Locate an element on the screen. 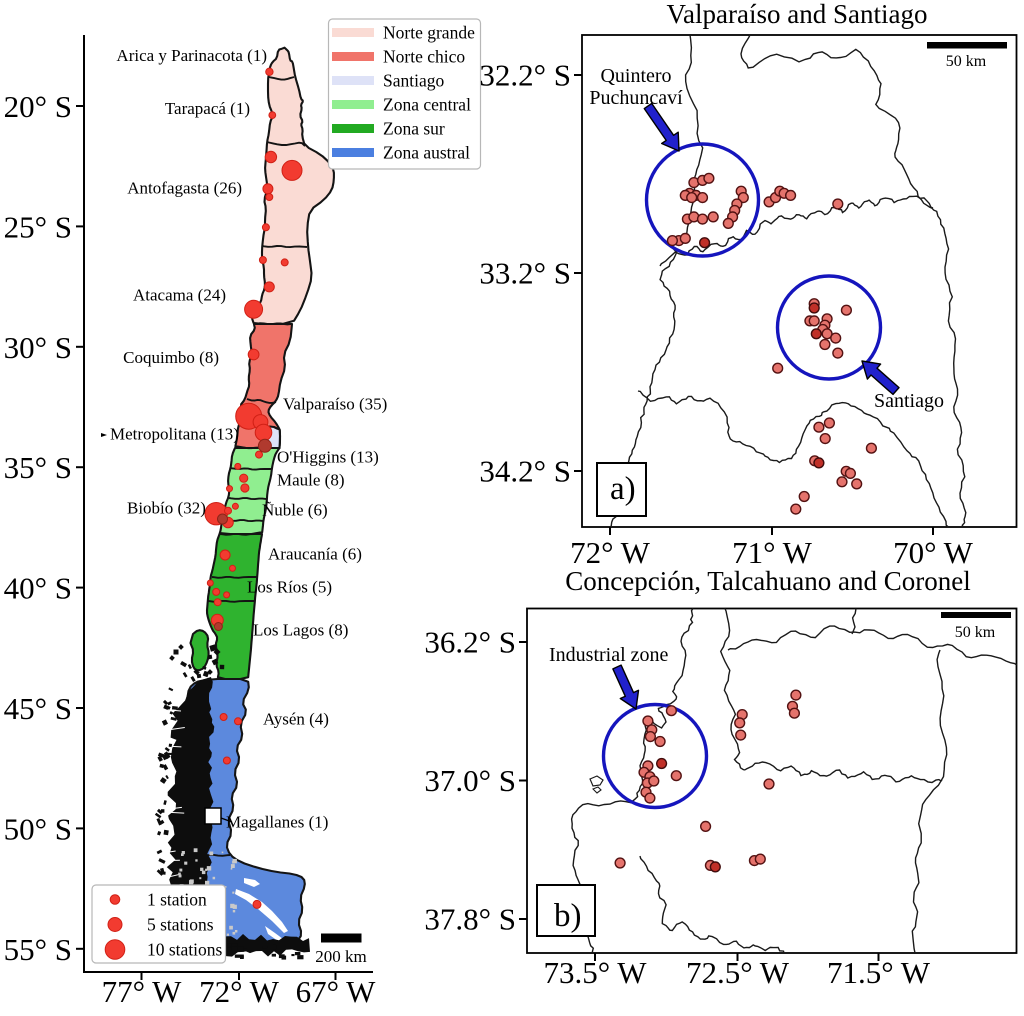 The width and height of the screenshot is (1024, 1016). svg-text: Quintero is located at coordinates (635, 76).